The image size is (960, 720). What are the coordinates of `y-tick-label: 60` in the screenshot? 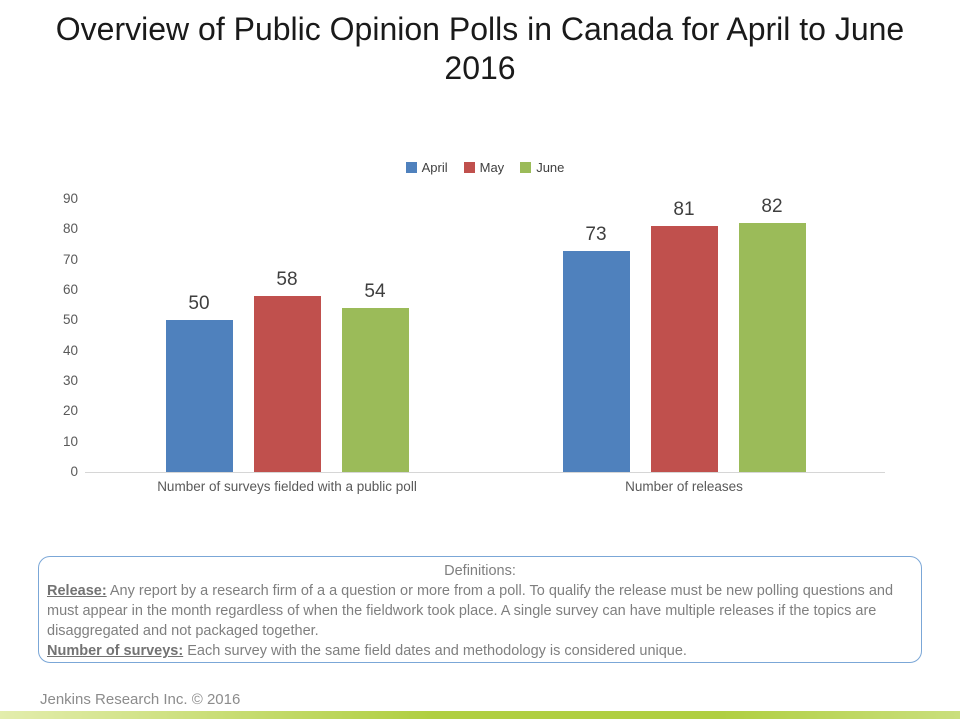 It's located at (70, 289).